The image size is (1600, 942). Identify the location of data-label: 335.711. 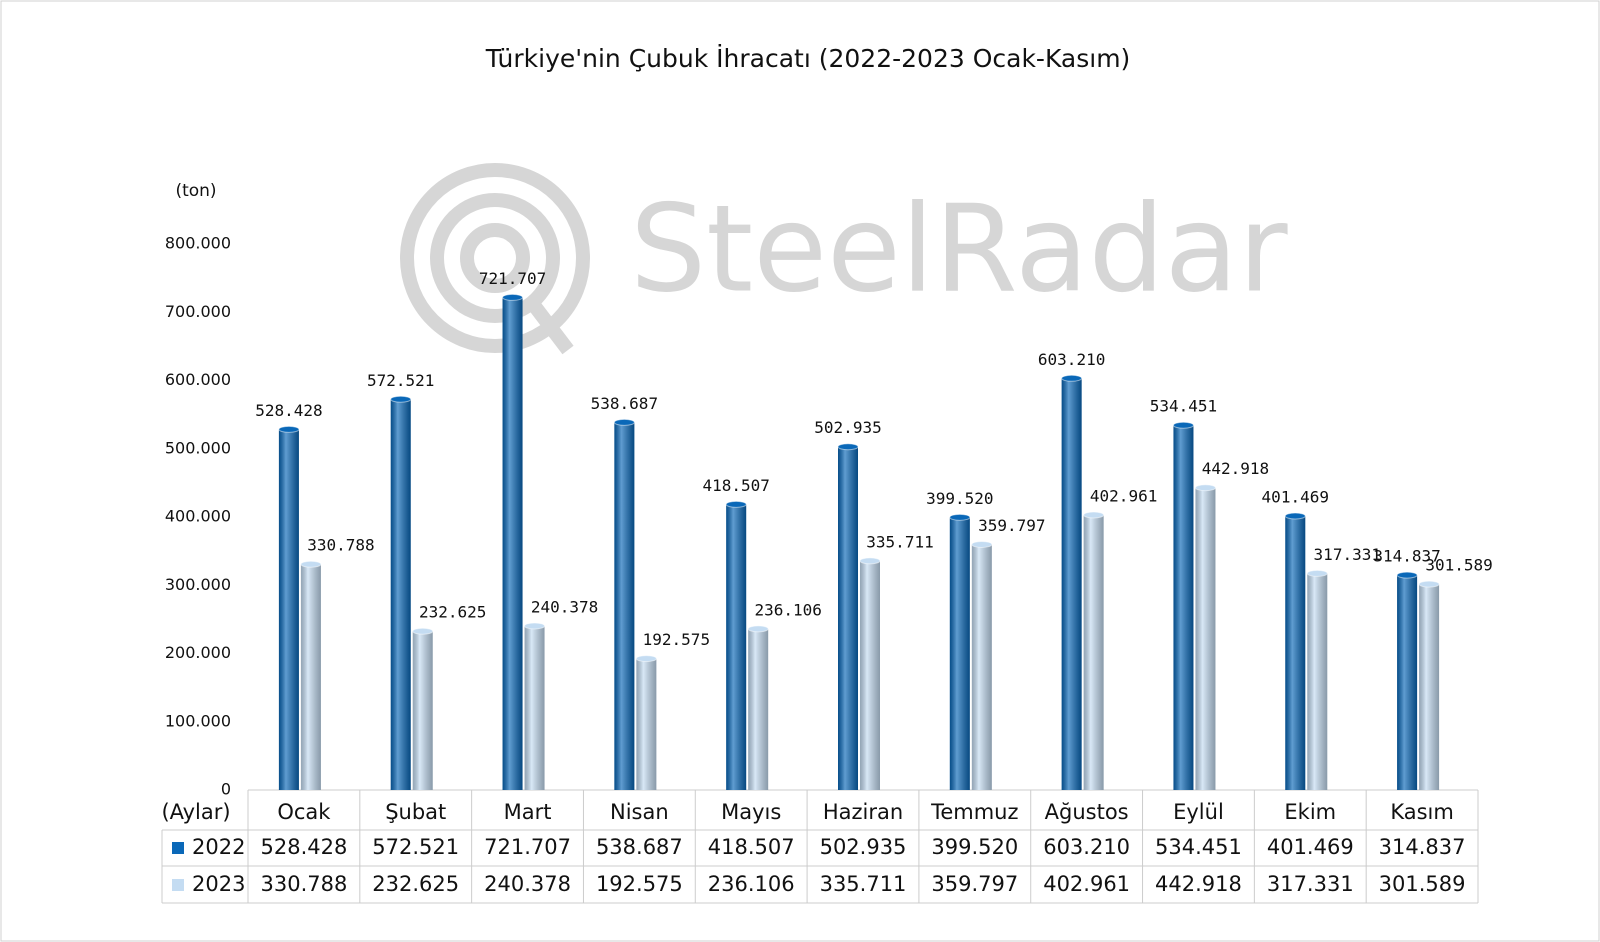
(899, 541).